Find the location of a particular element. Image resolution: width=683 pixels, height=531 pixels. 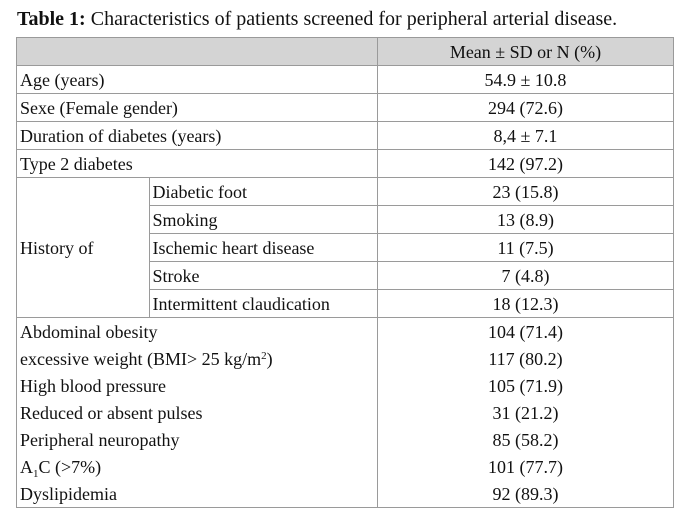

table-row: Duration of diabetes (years) 8,4 ± 7.1 is located at coordinates (345, 135).